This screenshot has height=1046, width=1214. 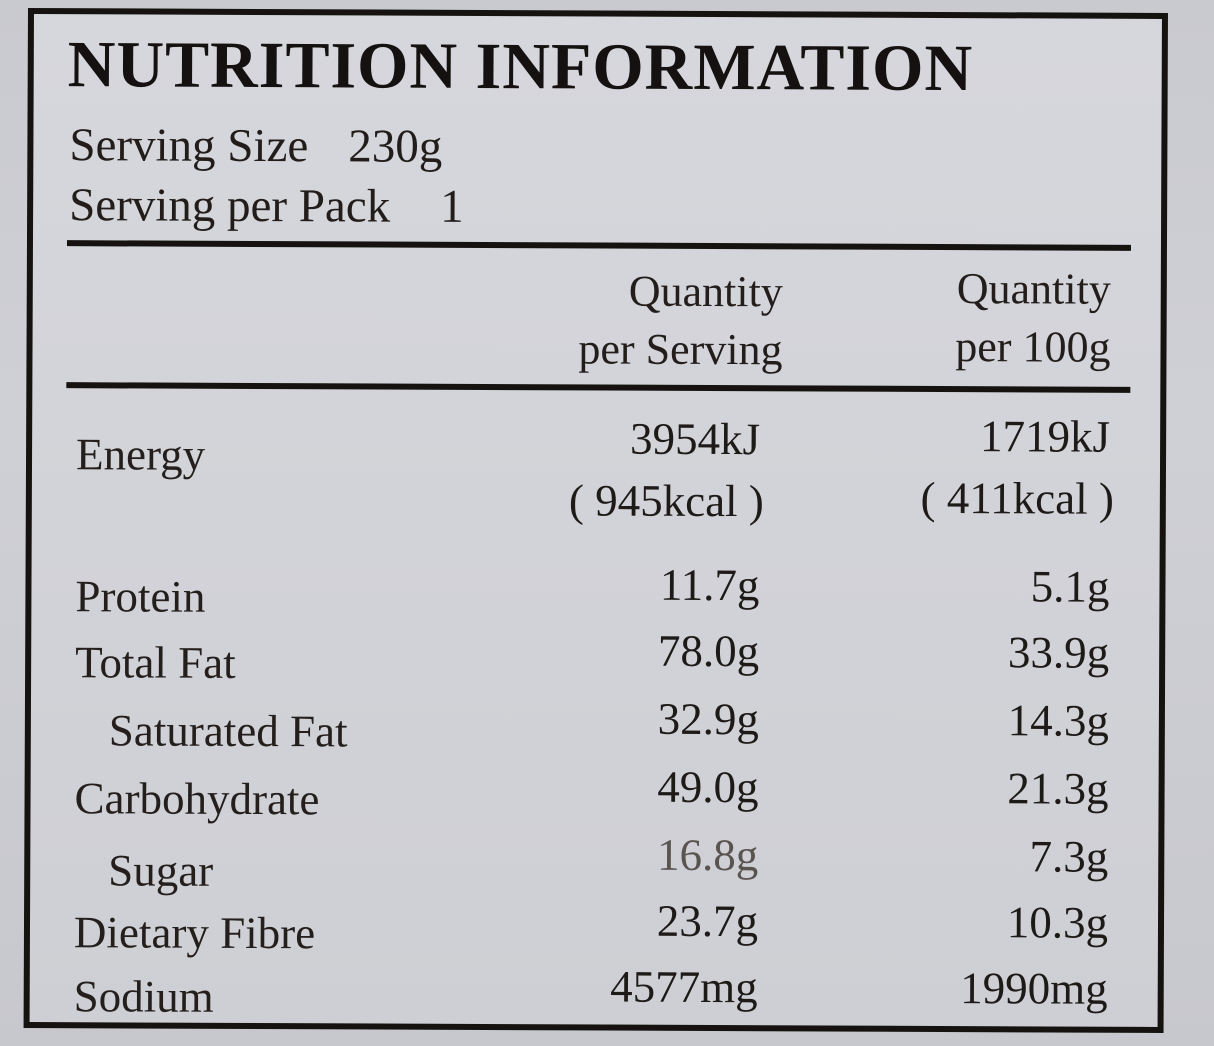 I want to click on per-serving-value: 16.8g, so click(x=707, y=855).